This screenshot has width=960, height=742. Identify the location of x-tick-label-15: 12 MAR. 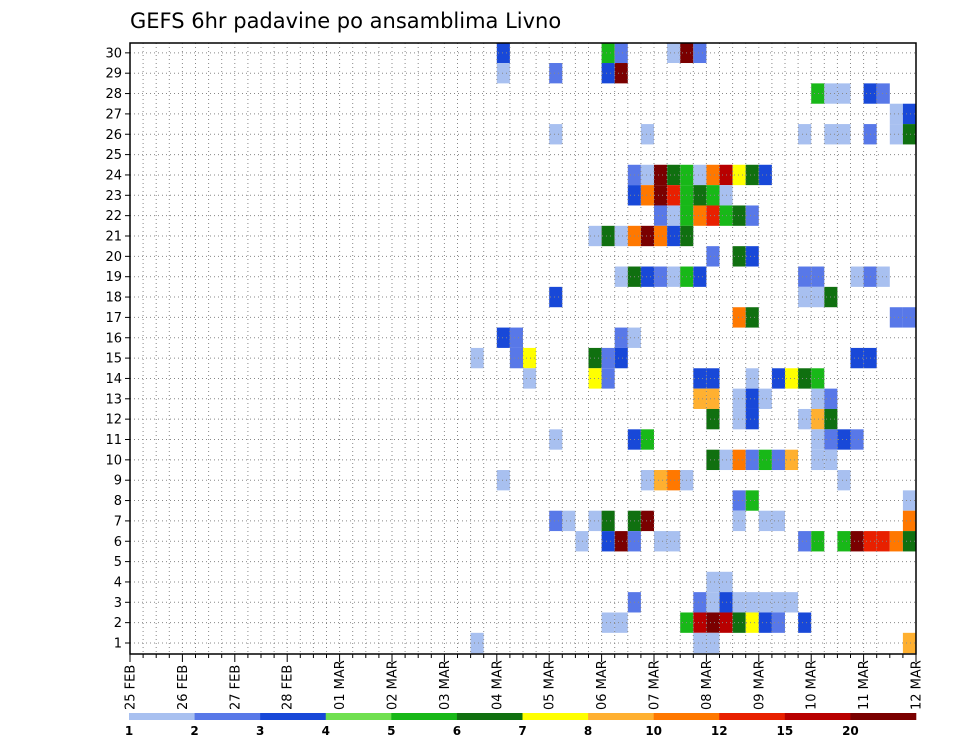
(917, 685).